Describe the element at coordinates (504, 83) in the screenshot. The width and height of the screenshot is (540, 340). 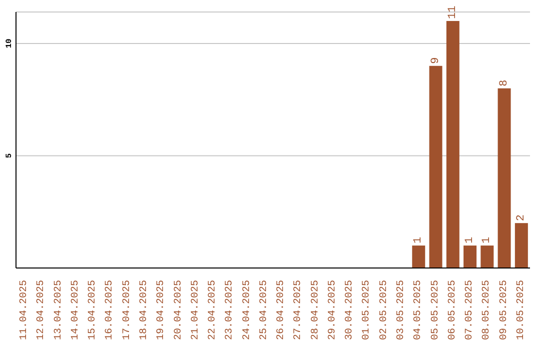
I see `data-label: 8` at that location.